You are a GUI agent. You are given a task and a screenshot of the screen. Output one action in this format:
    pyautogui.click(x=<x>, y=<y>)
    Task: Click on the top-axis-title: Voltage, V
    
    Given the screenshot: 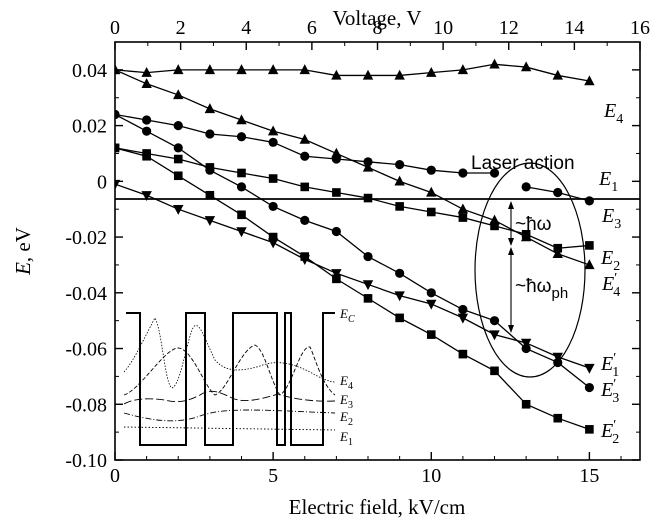 What is the action you would take?
    pyautogui.click(x=376, y=18)
    